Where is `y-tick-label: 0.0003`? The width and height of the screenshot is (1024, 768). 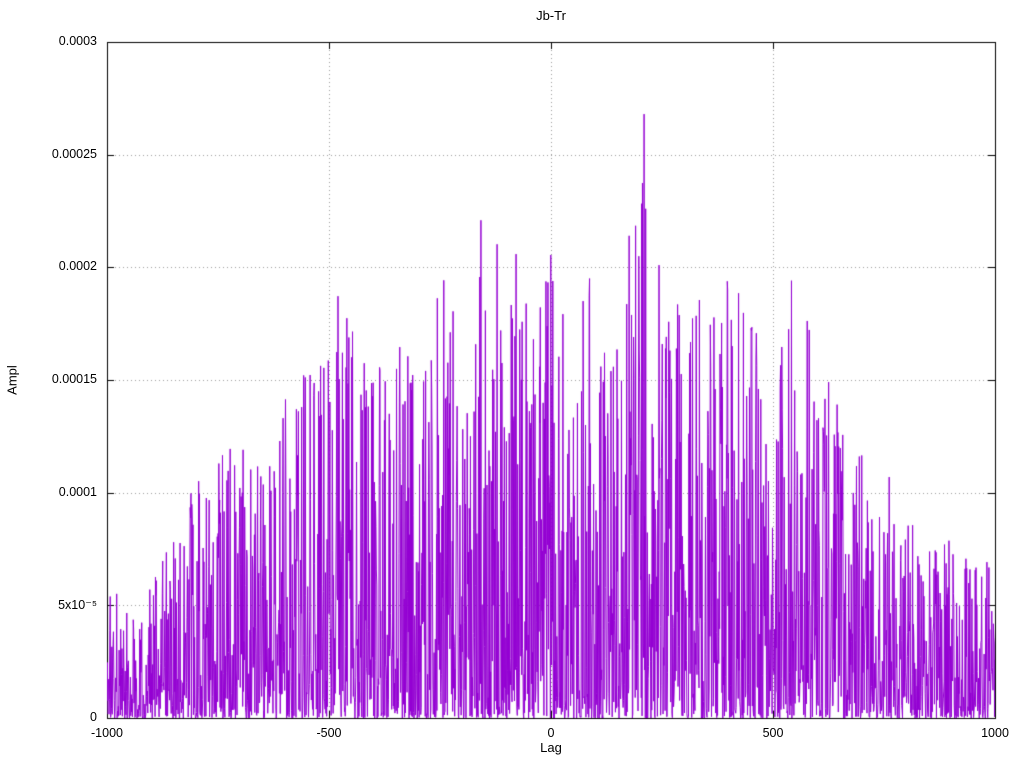 y-tick-label: 0.0003 is located at coordinates (77, 41).